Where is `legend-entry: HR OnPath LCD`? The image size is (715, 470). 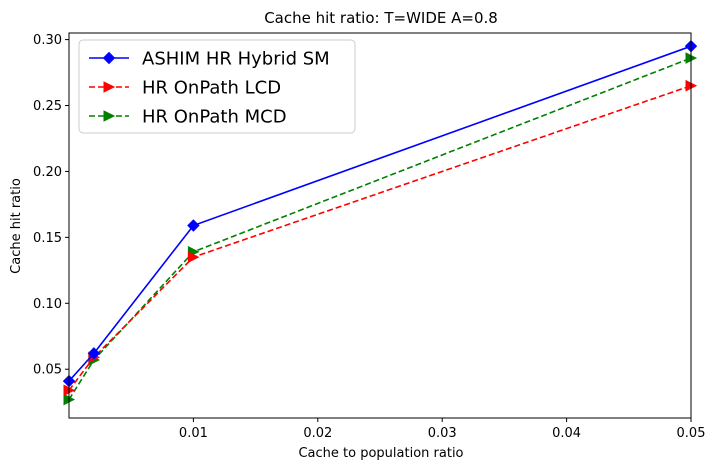
legend-entry: HR OnPath LCD is located at coordinates (185, 88).